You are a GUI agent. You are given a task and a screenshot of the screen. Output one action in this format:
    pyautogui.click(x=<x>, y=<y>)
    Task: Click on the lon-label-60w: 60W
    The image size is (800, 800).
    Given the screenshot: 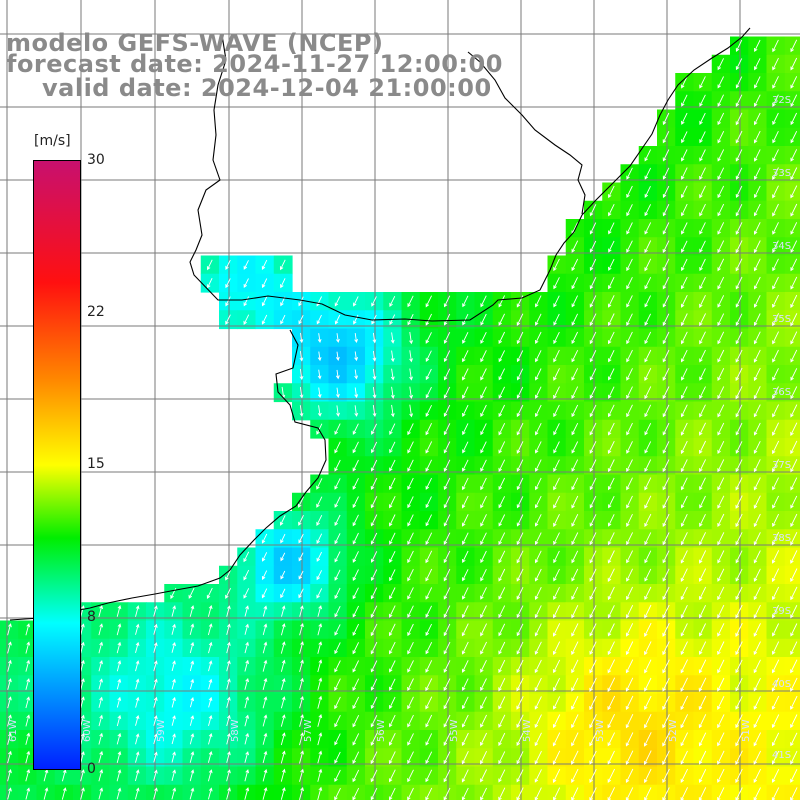 What is the action you would take?
    pyautogui.click(x=87, y=730)
    